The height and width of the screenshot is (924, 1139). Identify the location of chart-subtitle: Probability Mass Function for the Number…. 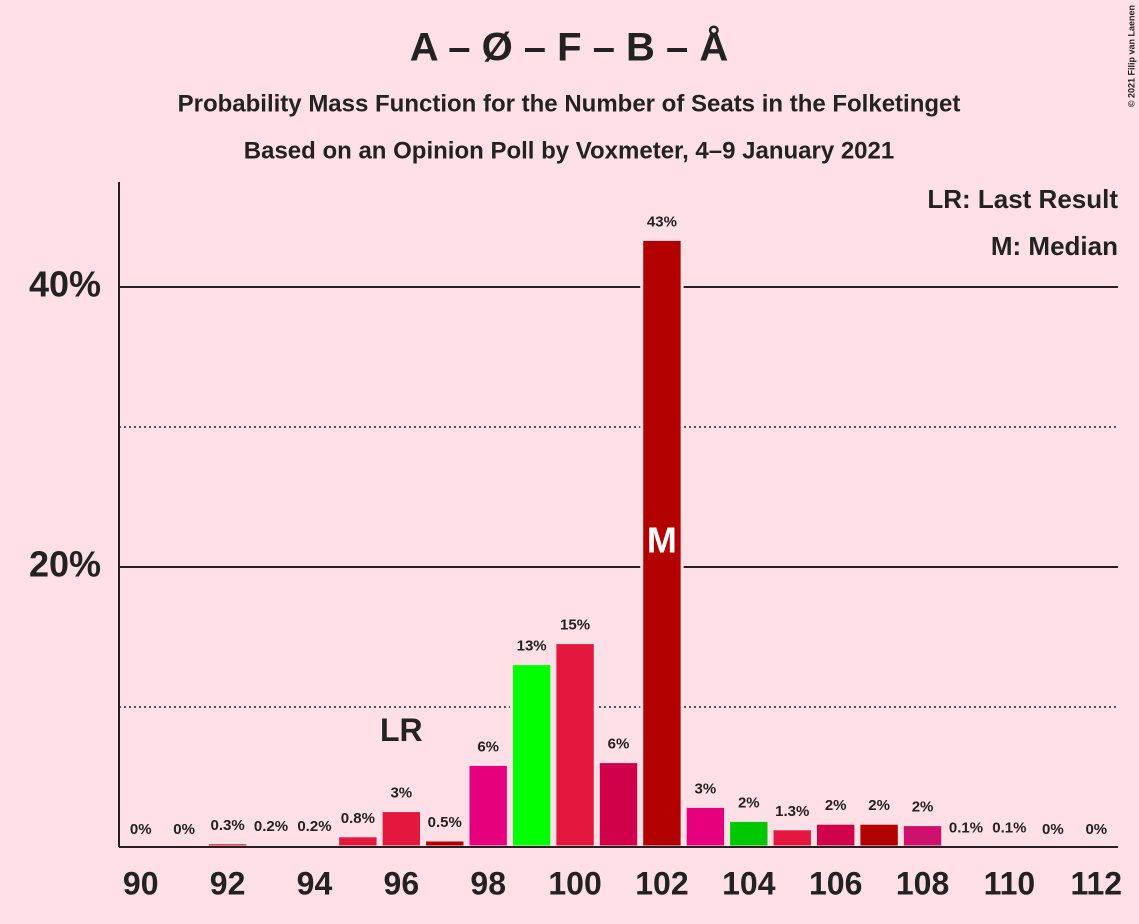
(569, 103).